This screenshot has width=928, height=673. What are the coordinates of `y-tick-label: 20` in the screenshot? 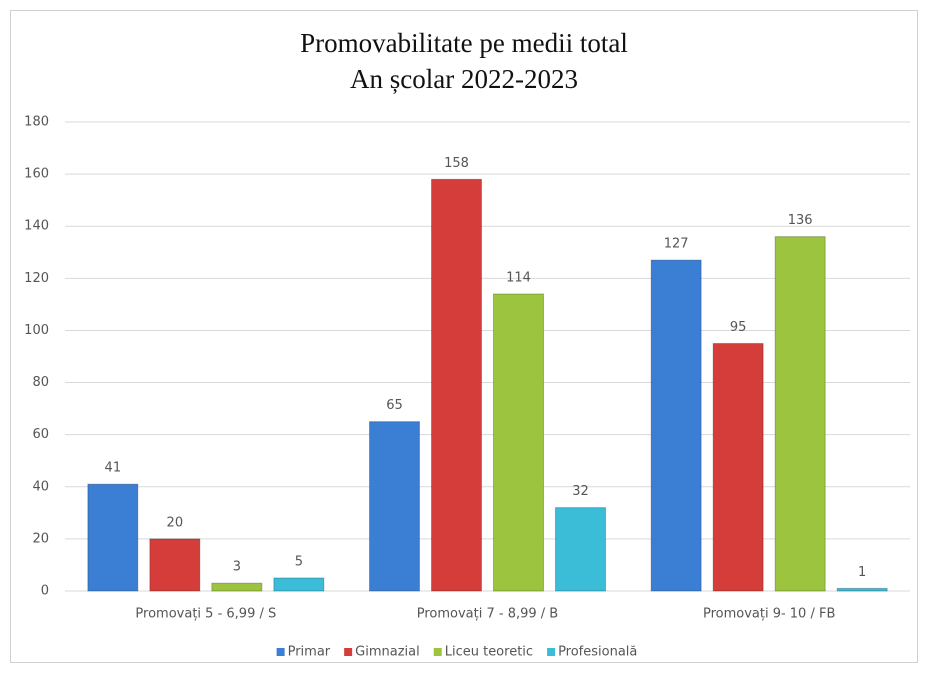 It's located at (40, 538).